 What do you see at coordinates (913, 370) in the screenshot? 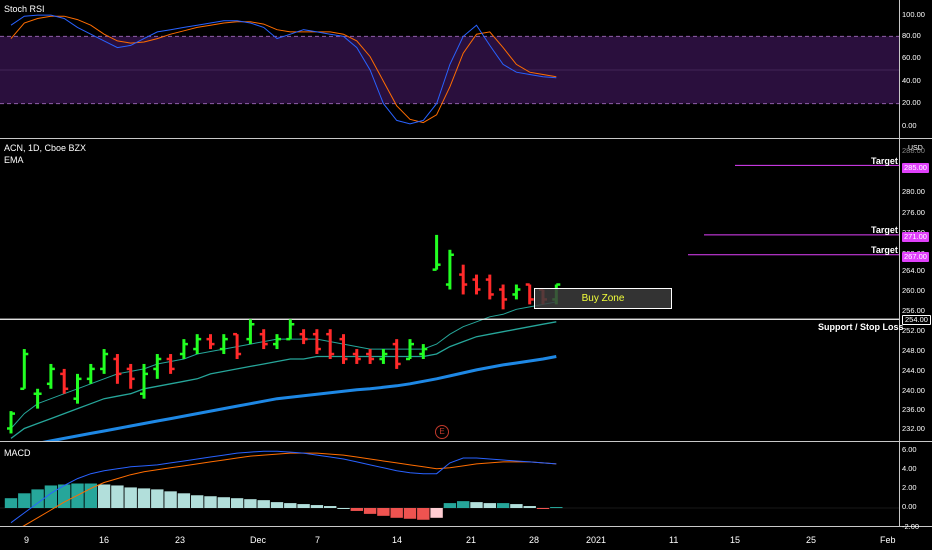
I see `price-tick: 244.00` at bounding box center [913, 370].